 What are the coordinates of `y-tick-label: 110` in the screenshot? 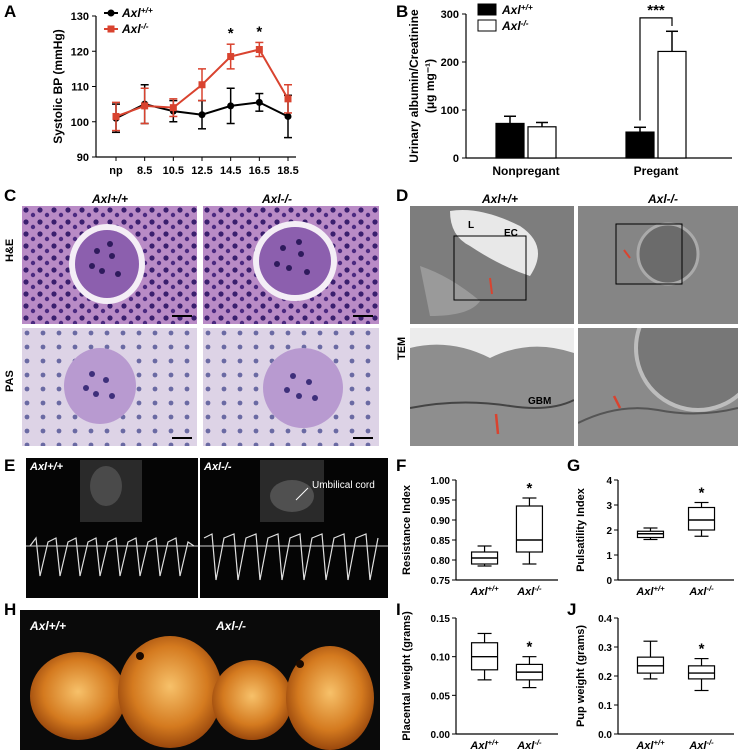 It's located at (80, 88).